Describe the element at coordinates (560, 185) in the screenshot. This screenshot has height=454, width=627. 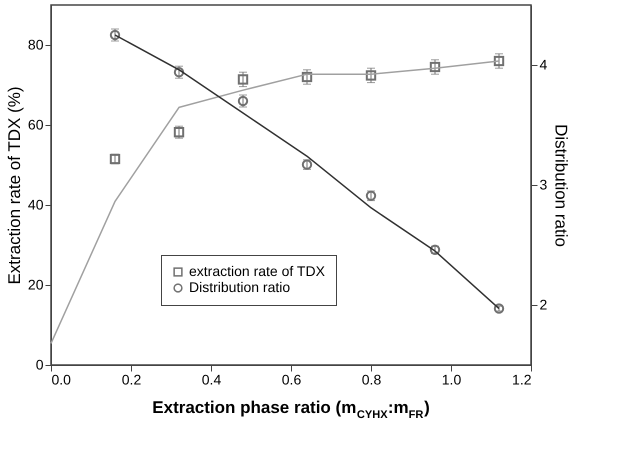
I see `y2-axis-title: Distribution ratio` at that location.